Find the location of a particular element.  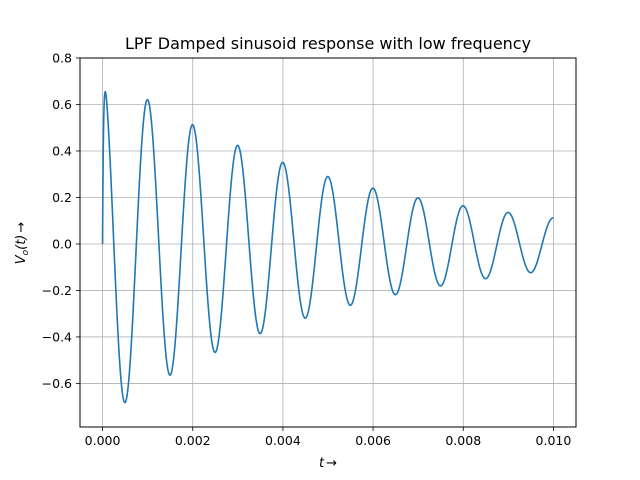

x-tick-label: 0.006 is located at coordinates (373, 440).